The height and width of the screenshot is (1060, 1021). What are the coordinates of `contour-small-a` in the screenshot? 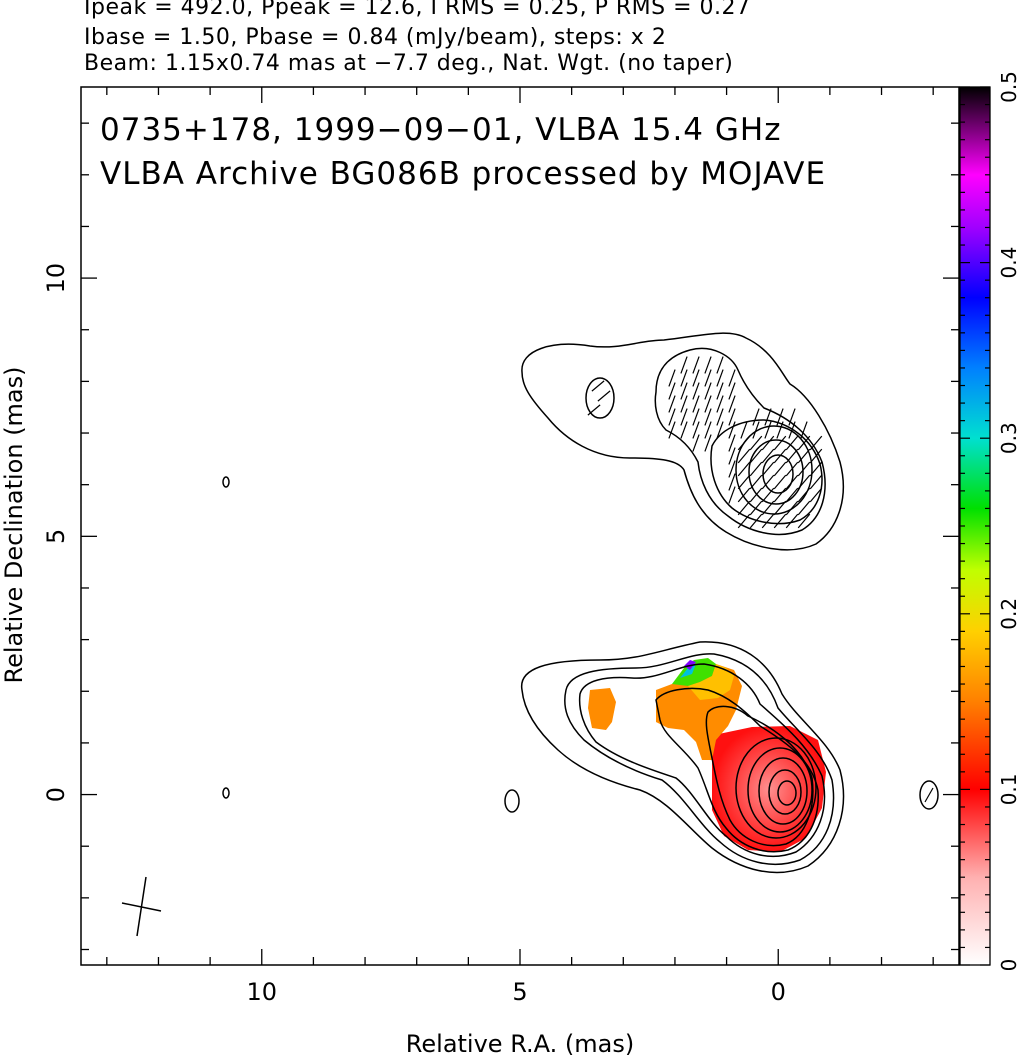 It's located at (226, 482).